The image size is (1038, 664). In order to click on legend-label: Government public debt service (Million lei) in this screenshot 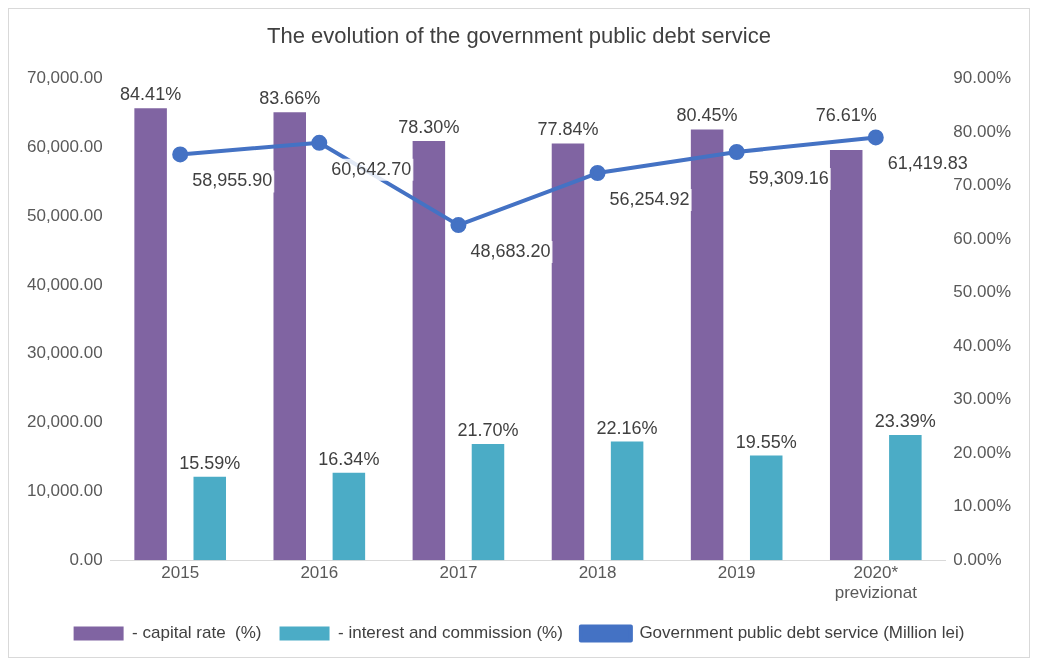, I will do `click(802, 633)`.